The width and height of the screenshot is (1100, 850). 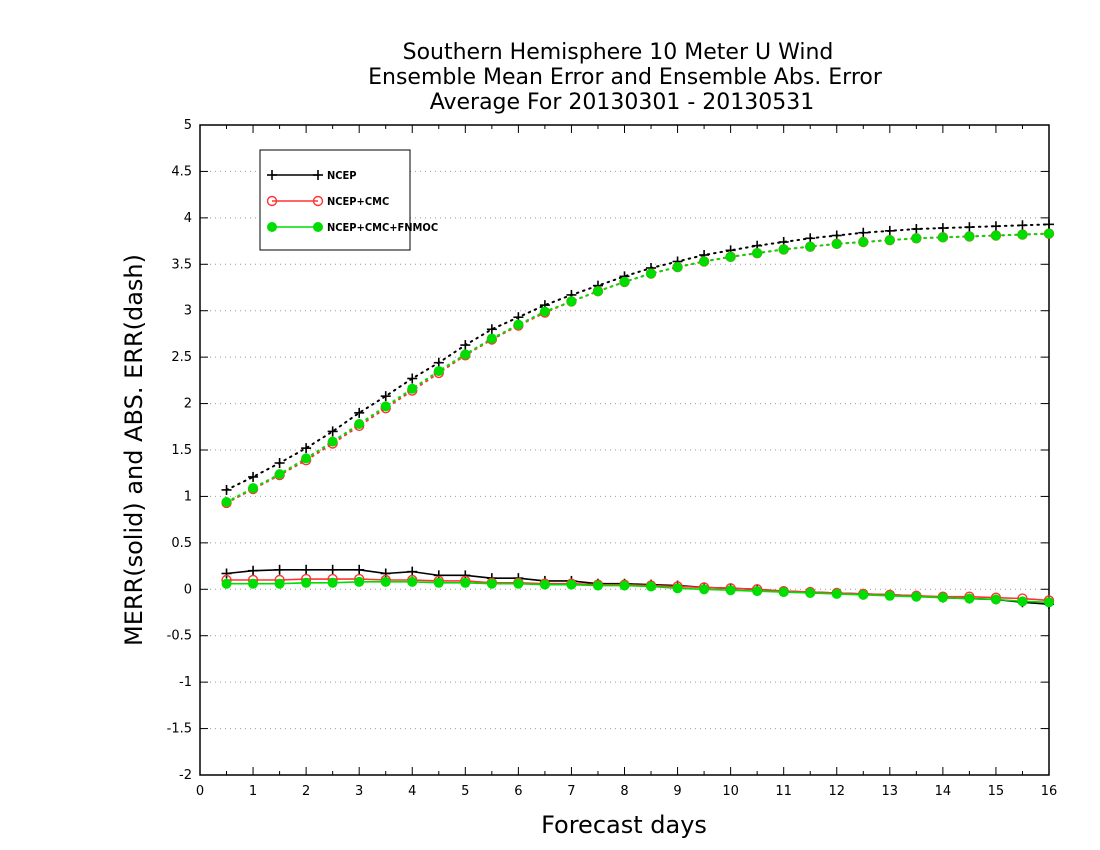 What do you see at coordinates (890, 791) in the screenshot?
I see `x-tick-label: 13` at bounding box center [890, 791].